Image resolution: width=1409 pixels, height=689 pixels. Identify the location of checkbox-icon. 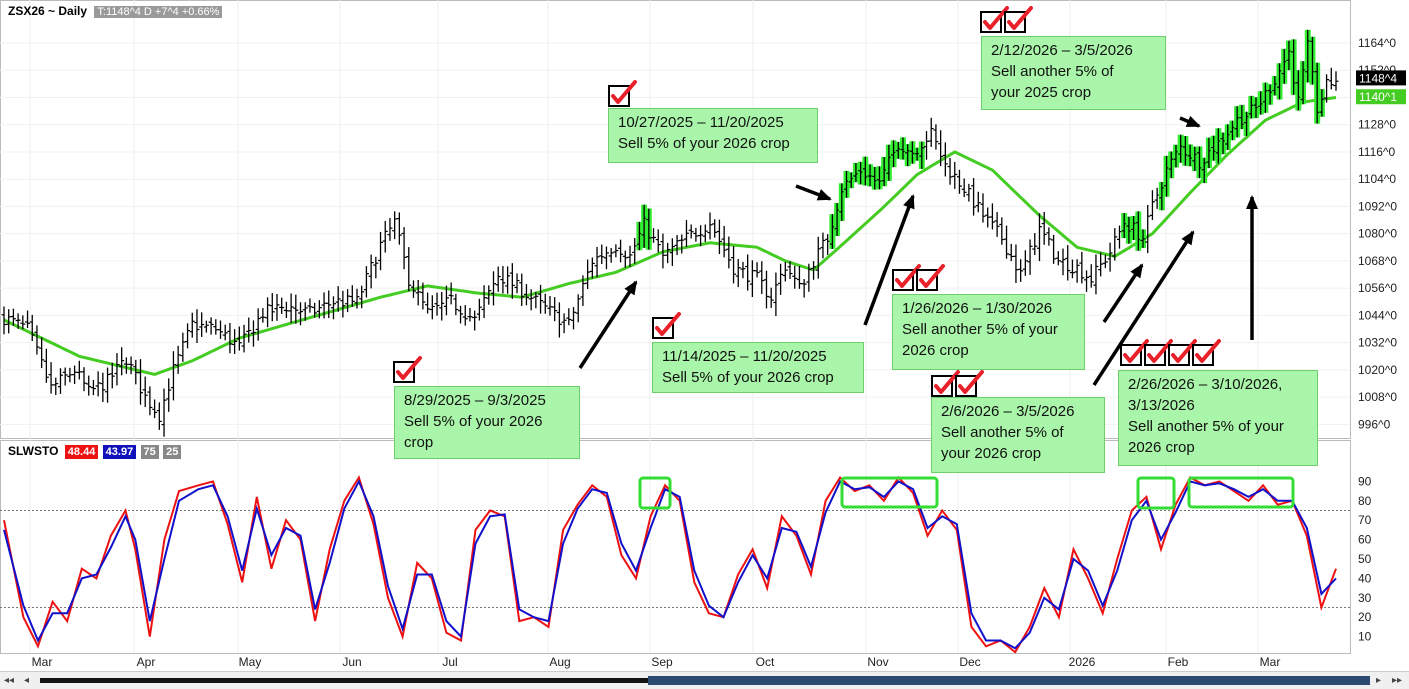
(1182, 352).